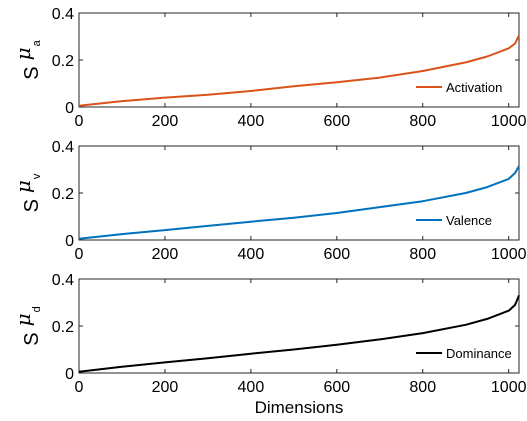  I want to click on y-axis-label-subscript: v, so click(37, 176).